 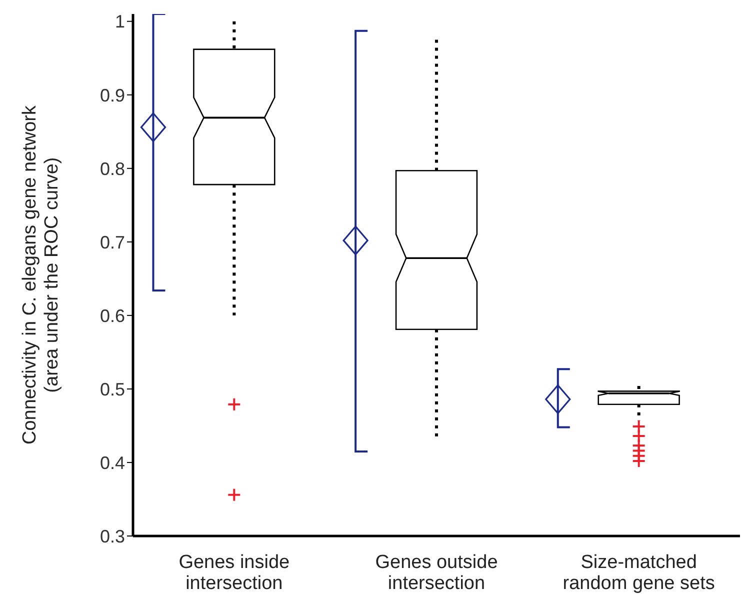 What do you see at coordinates (112, 95) in the screenshot?
I see `y-tick-label: 0.9` at bounding box center [112, 95].